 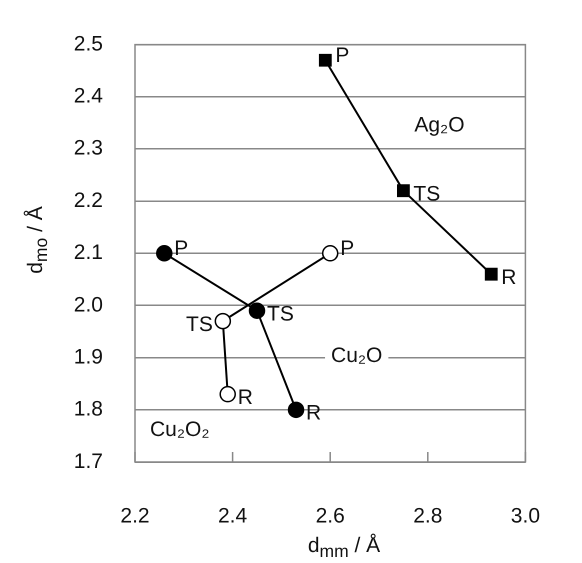 What do you see at coordinates (88, 409) in the screenshot?
I see `y-tick-label: 1.8` at bounding box center [88, 409].